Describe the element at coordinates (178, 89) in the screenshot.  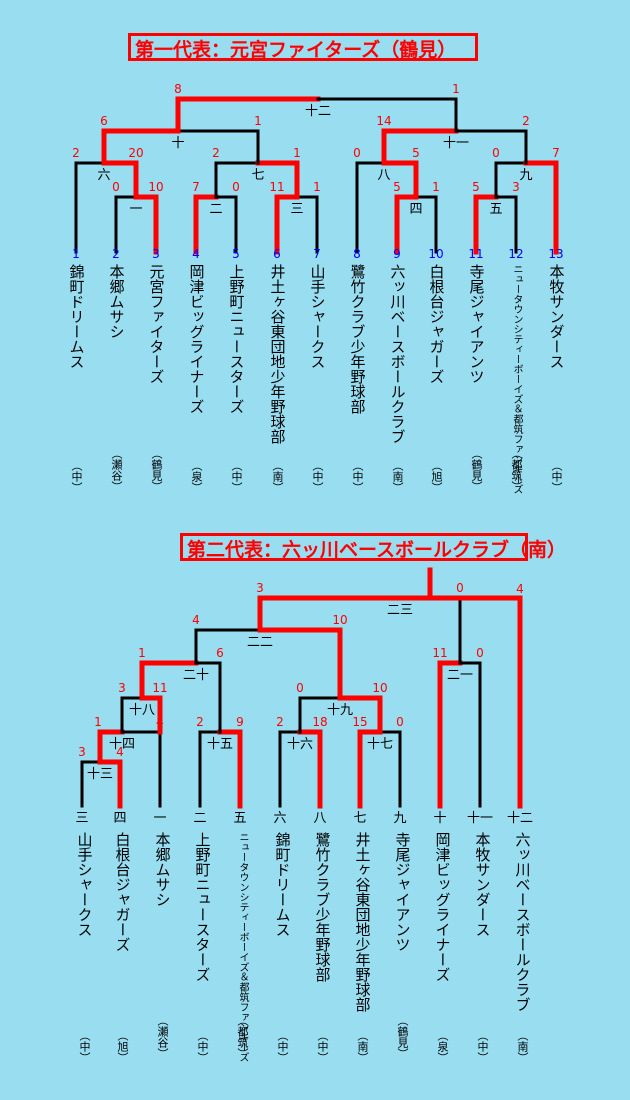
I see `match-score-left: 8` at that location.